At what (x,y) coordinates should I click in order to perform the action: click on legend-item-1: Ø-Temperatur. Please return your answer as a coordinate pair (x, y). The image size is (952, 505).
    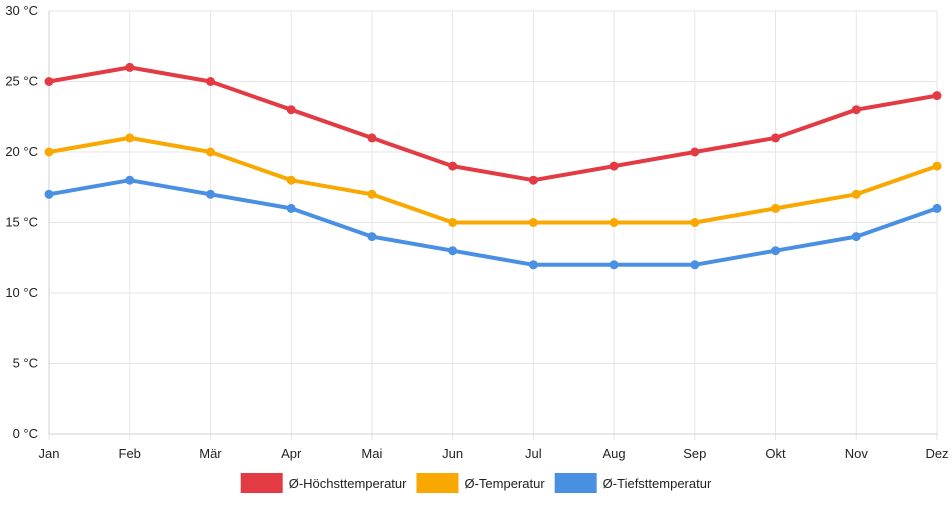
    Looking at the image, I should click on (480, 483).